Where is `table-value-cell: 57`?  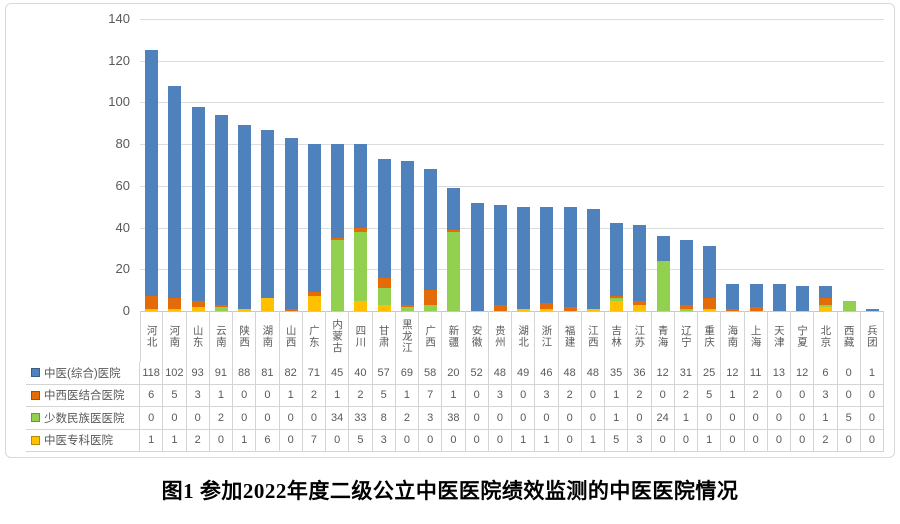 table-value-cell: 57 is located at coordinates (384, 373).